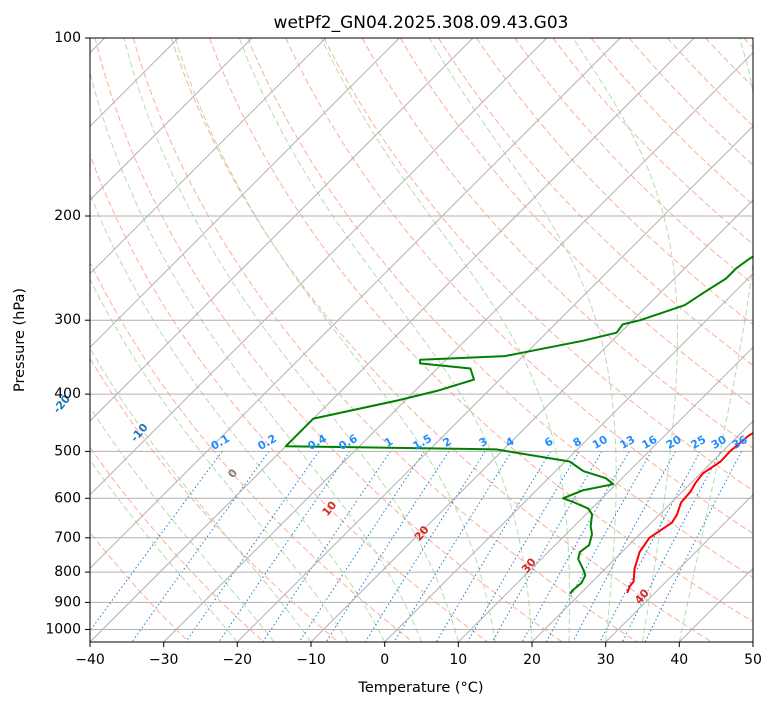 This screenshot has width=775, height=708. I want to click on x-tick-label: −10, so click(311, 660).